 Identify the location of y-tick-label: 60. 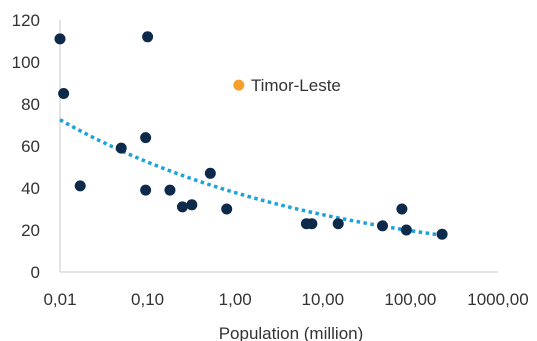
(30, 146).